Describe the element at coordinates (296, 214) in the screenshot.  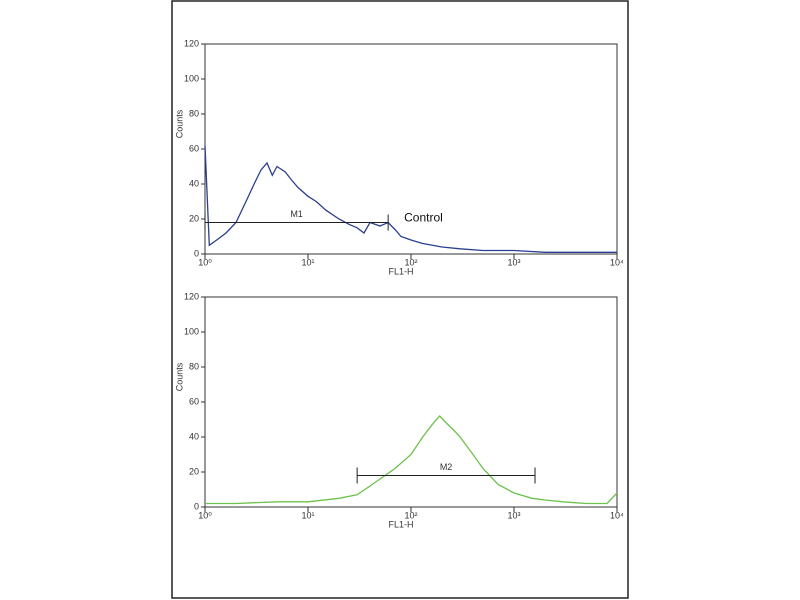
I see `gate-label: M1` at that location.